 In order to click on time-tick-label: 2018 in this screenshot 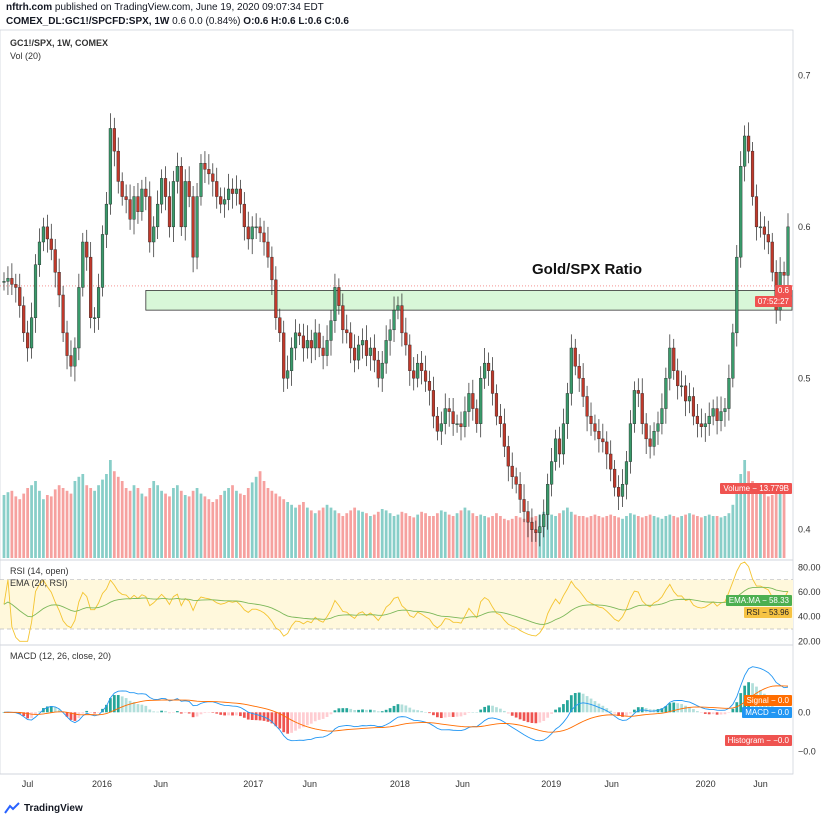, I will do `click(400, 784)`.